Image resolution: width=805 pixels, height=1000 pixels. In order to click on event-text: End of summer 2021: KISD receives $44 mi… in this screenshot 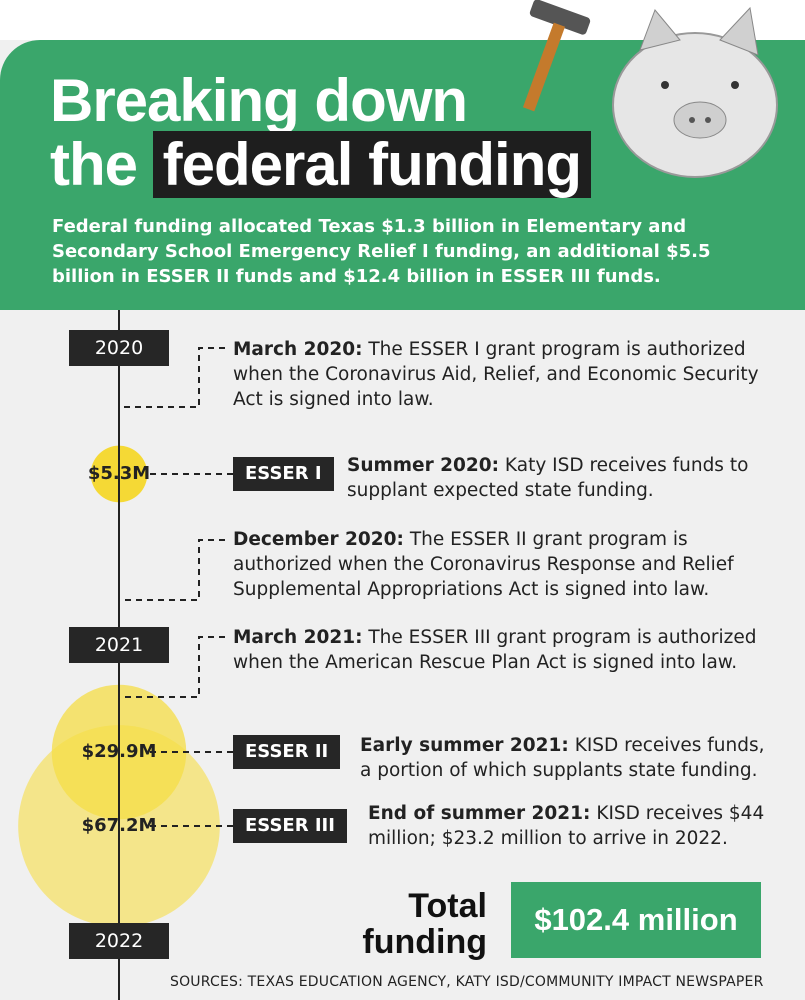, I will do `click(578, 826)`.